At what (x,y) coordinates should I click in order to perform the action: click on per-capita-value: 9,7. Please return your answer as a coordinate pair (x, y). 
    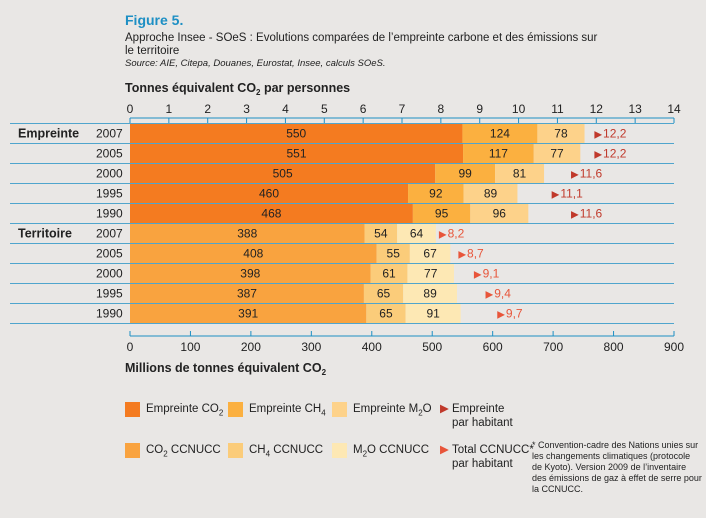
    Looking at the image, I should click on (514, 314).